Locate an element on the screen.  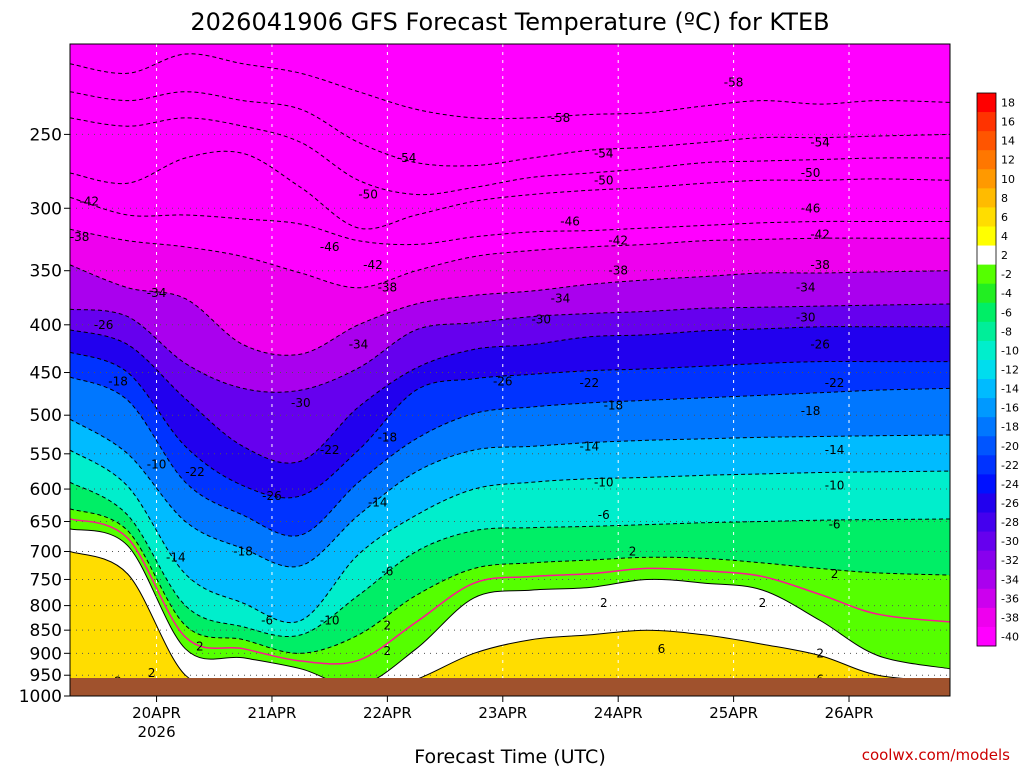
contour-label: -50 is located at coordinates (811, 173).